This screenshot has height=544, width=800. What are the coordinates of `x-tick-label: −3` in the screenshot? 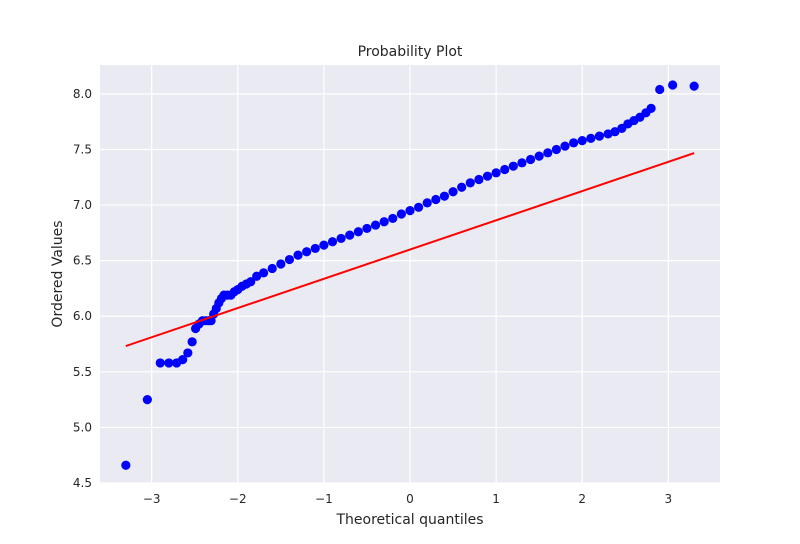 It's located at (152, 499).